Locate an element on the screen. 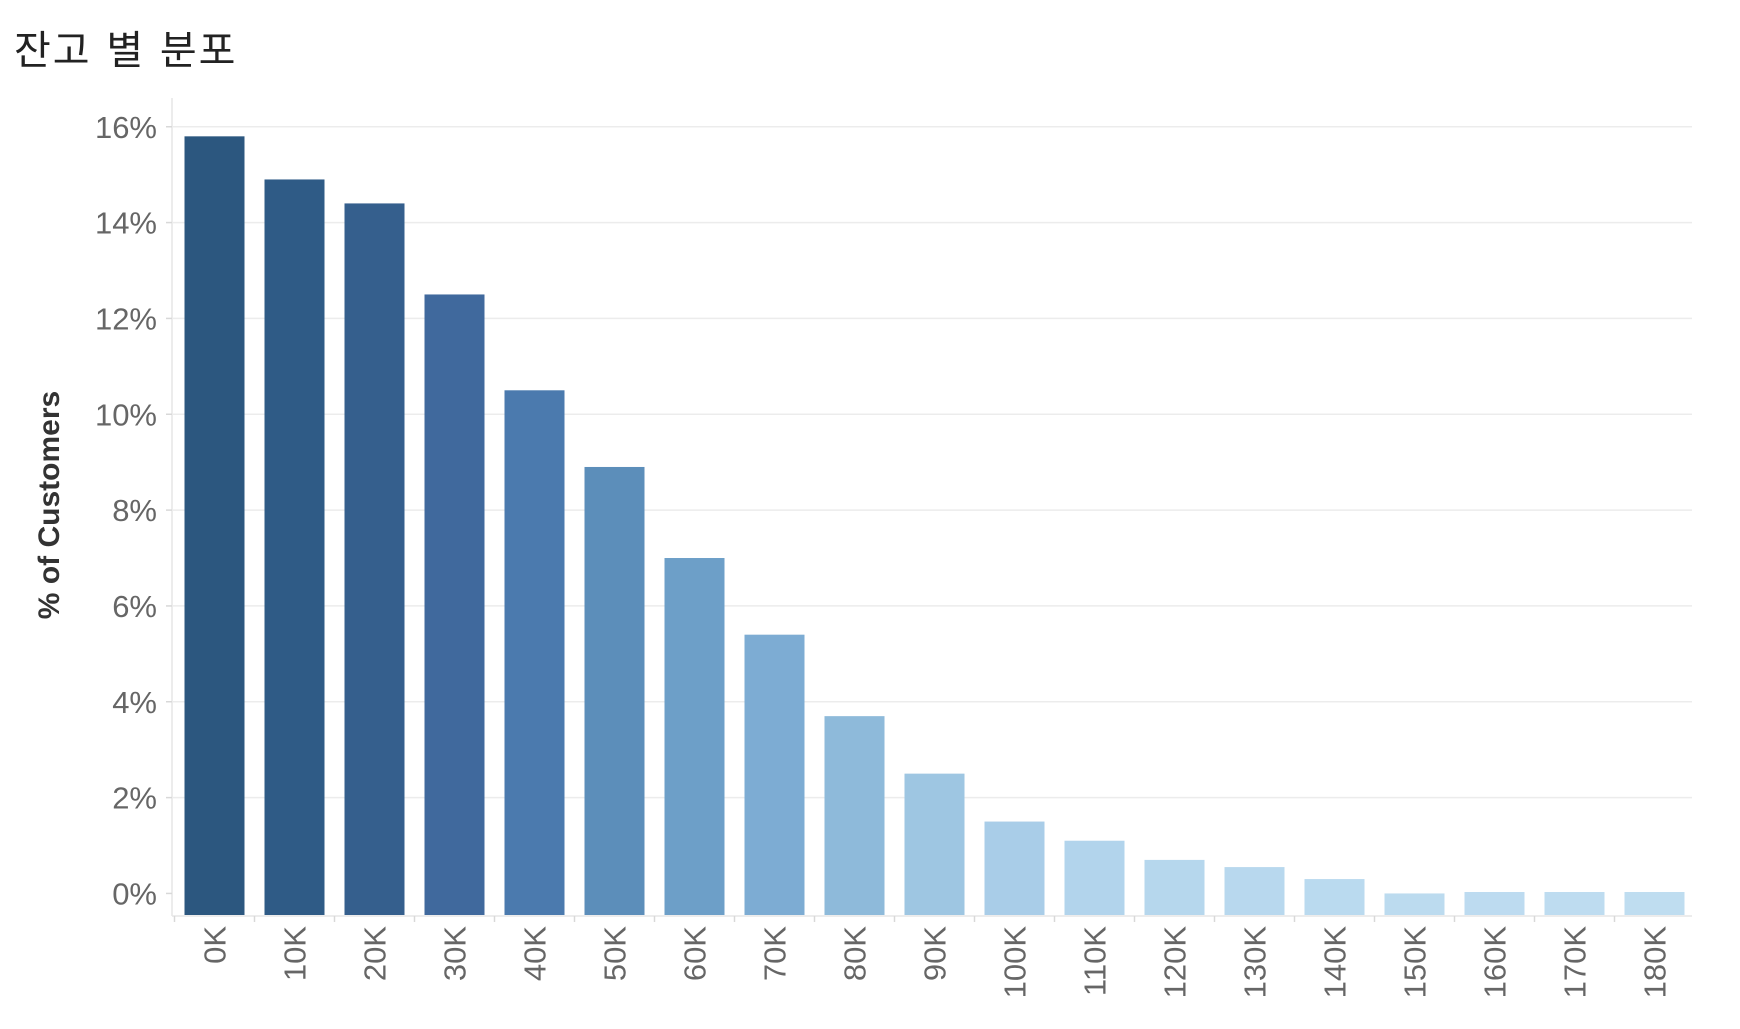 The image size is (1740, 1029). x-tick-label: 70K is located at coordinates (775, 953).